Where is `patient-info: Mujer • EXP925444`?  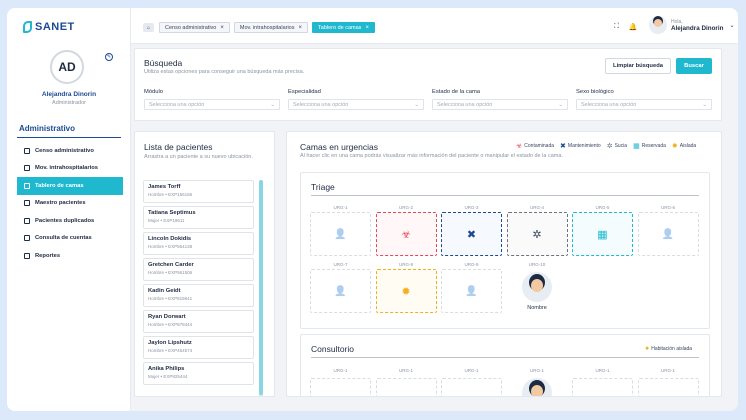 patient-info: Mujer • EXP925444 is located at coordinates (168, 376).